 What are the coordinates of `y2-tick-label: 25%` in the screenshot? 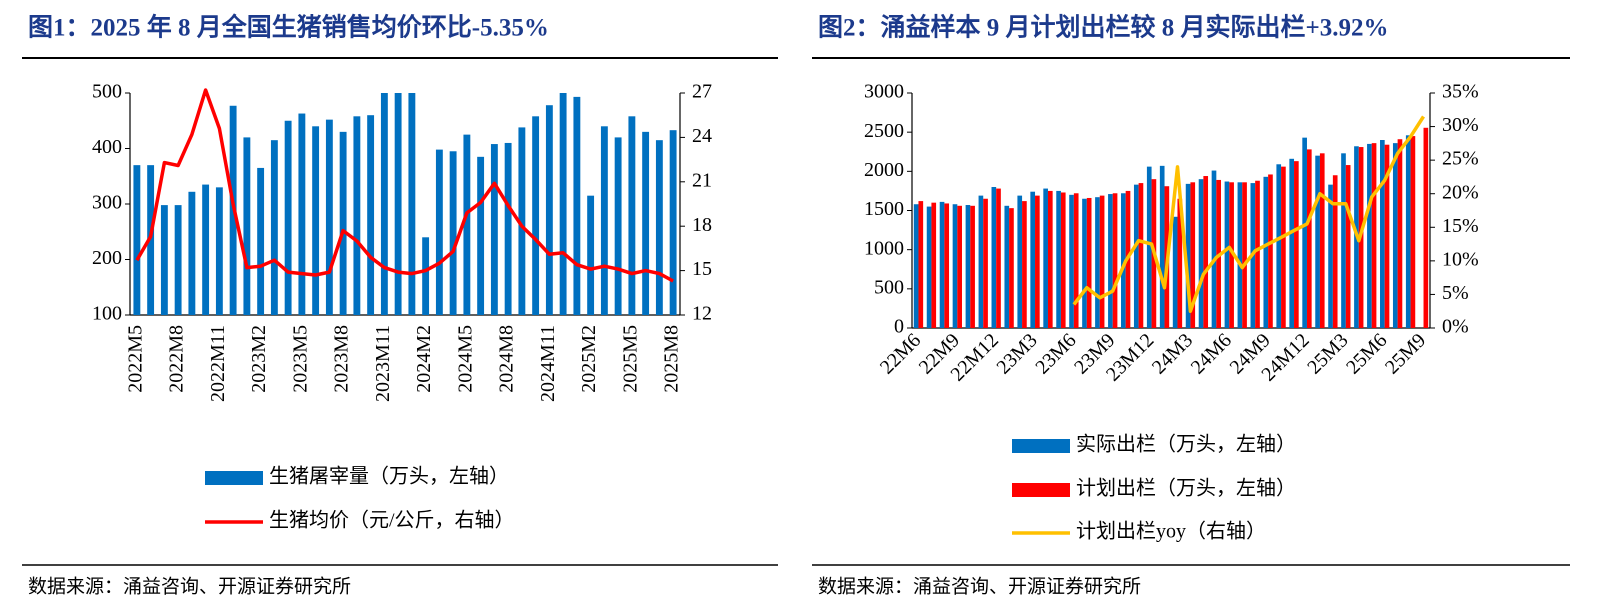 It's located at (1460, 159).